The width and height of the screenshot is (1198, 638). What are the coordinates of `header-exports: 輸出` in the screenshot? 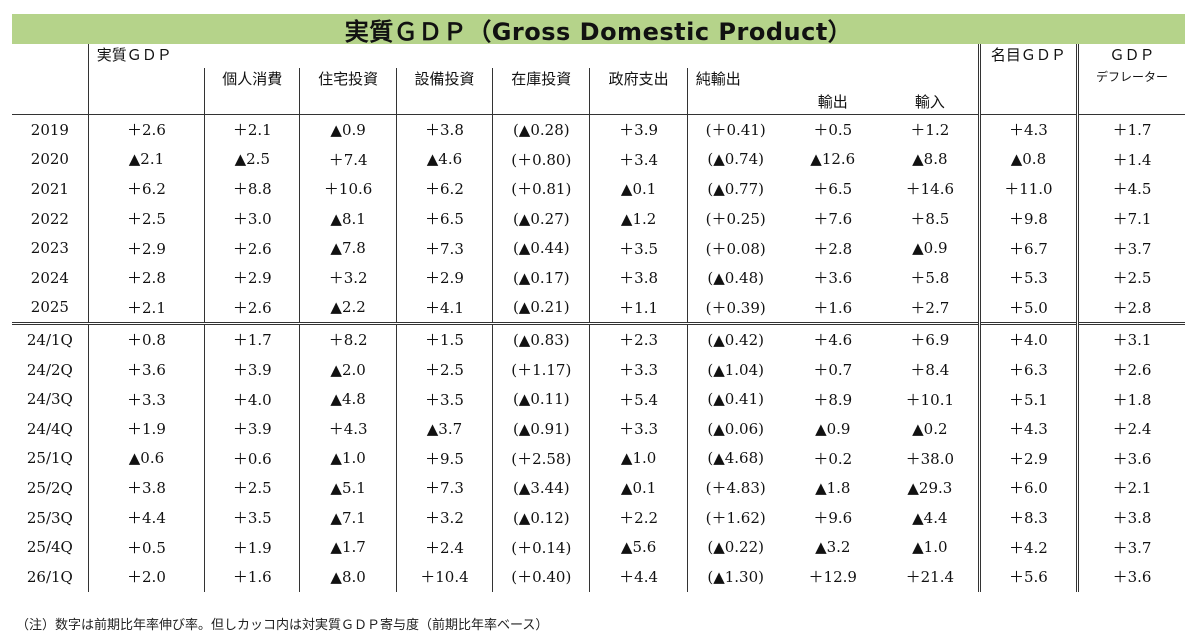 It's located at (832, 103).